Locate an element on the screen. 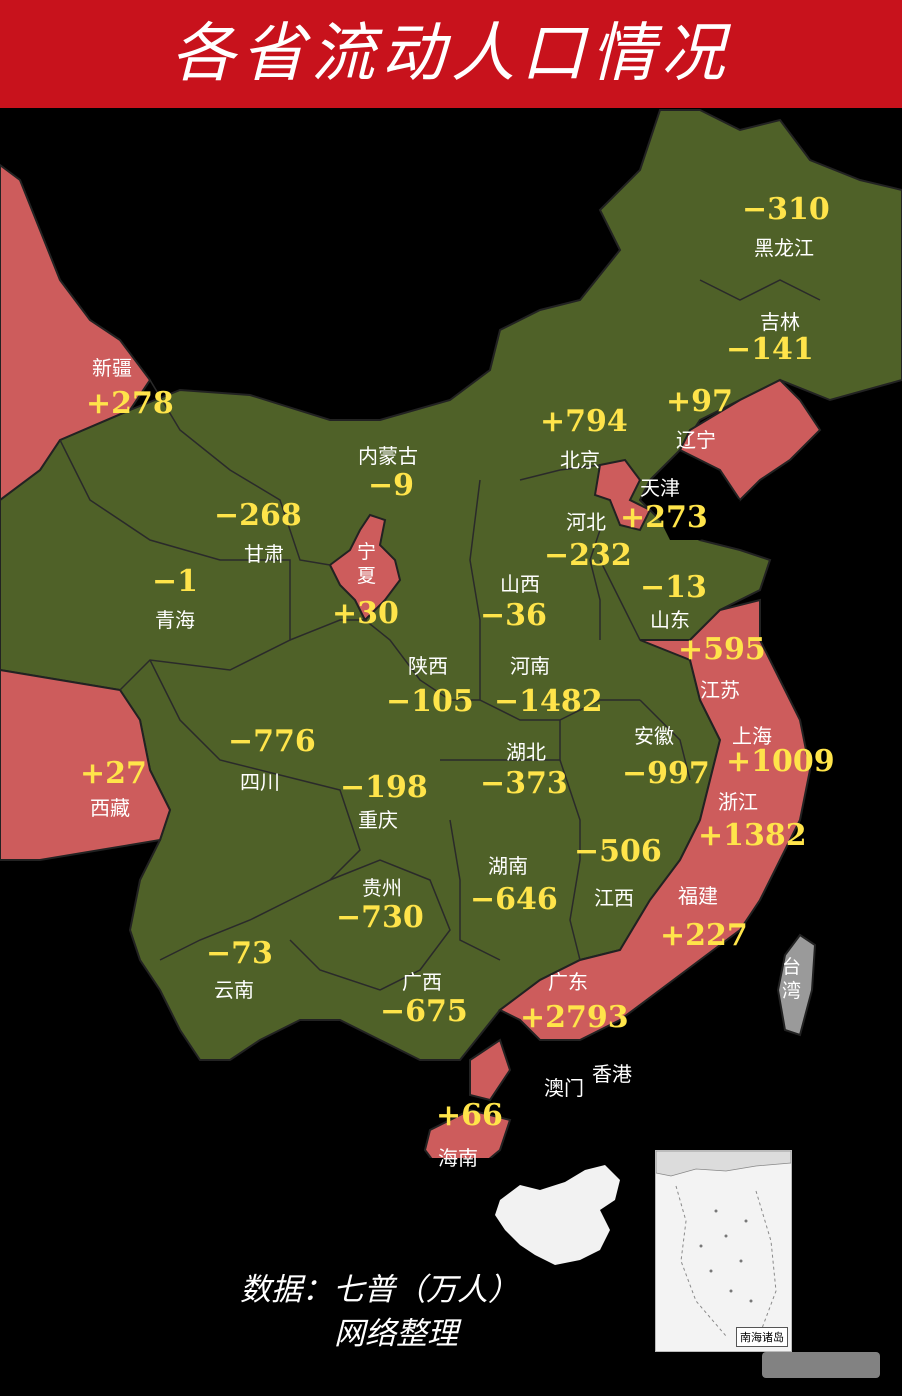 The height and width of the screenshot is (1396, 902). province-name-zhejiang: 浙江 is located at coordinates (738, 802).